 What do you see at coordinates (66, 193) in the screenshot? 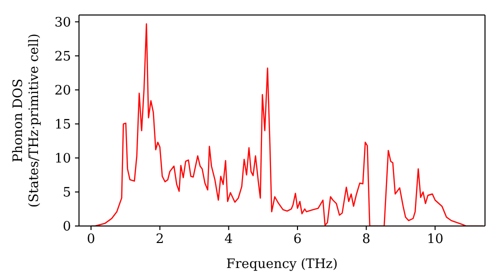
I see `y-tick-label: 5` at bounding box center [66, 193].